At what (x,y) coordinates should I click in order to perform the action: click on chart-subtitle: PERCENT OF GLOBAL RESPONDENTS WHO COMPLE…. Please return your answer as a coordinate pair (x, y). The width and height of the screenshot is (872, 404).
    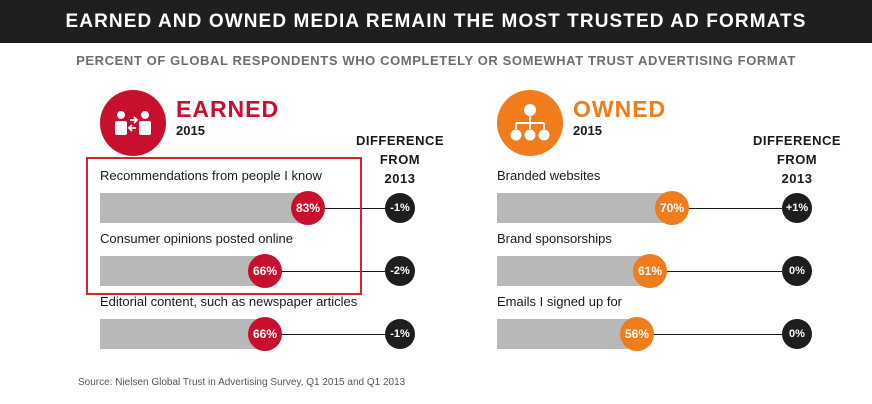
    Looking at the image, I should click on (436, 60).